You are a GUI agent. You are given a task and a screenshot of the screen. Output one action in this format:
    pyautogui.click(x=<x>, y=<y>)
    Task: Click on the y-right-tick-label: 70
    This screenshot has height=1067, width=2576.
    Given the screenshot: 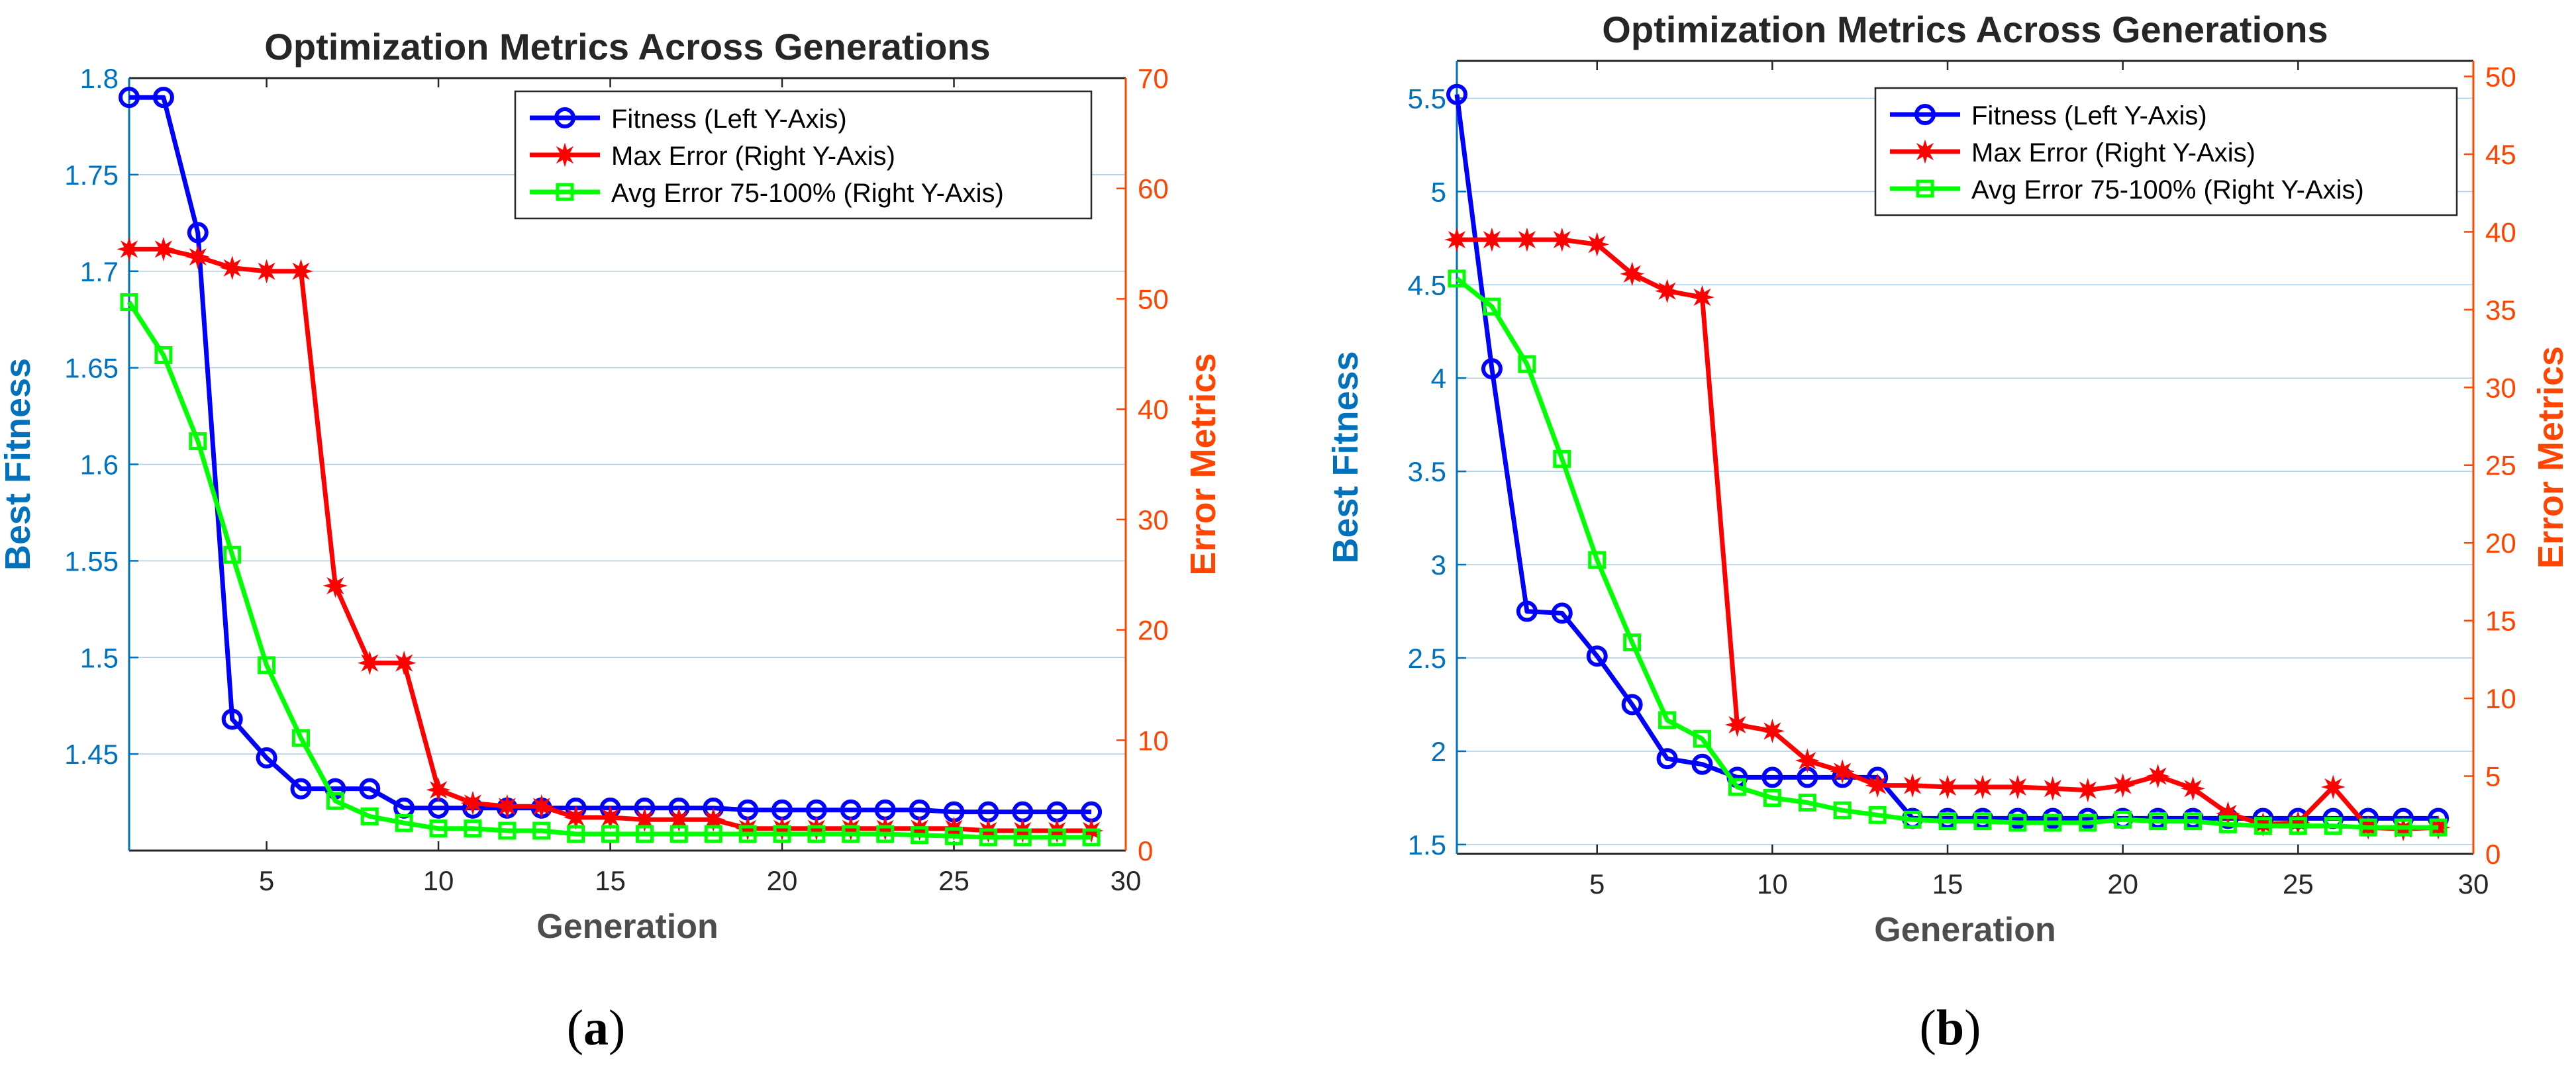 What is the action you would take?
    pyautogui.click(x=1153, y=78)
    